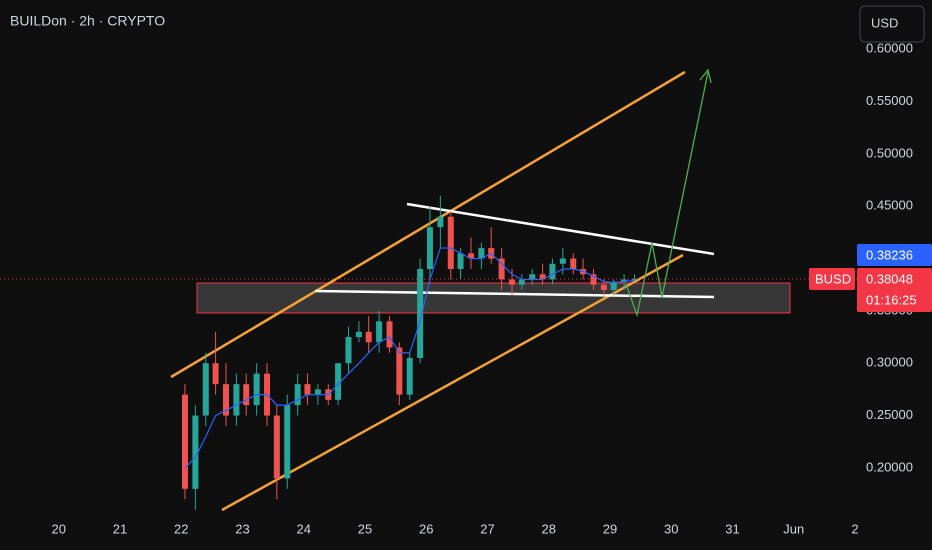 This screenshot has height=550, width=932. Describe the element at coordinates (487, 528) in the screenshot. I see `x-tick-label: 27` at that location.